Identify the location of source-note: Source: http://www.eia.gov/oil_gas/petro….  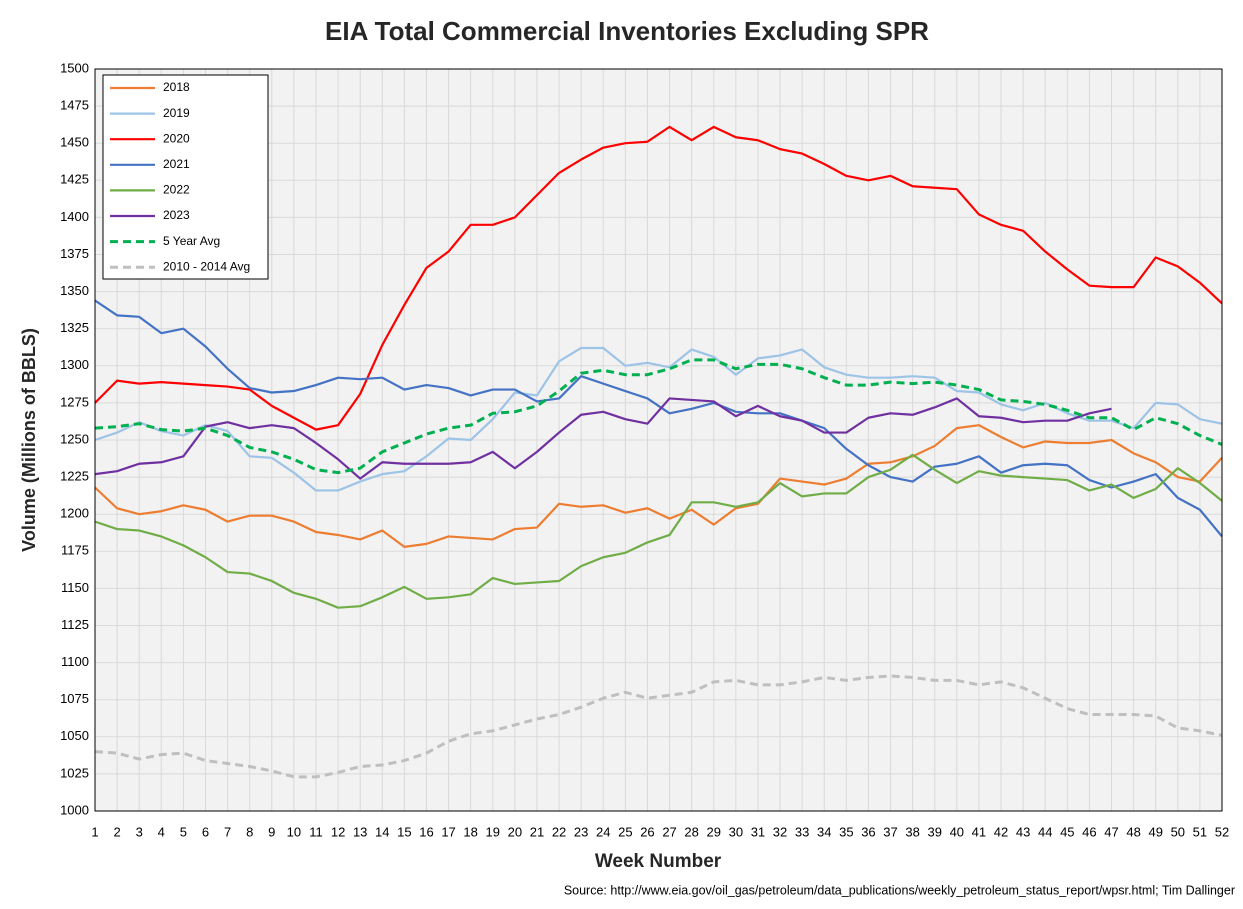
(899, 890).